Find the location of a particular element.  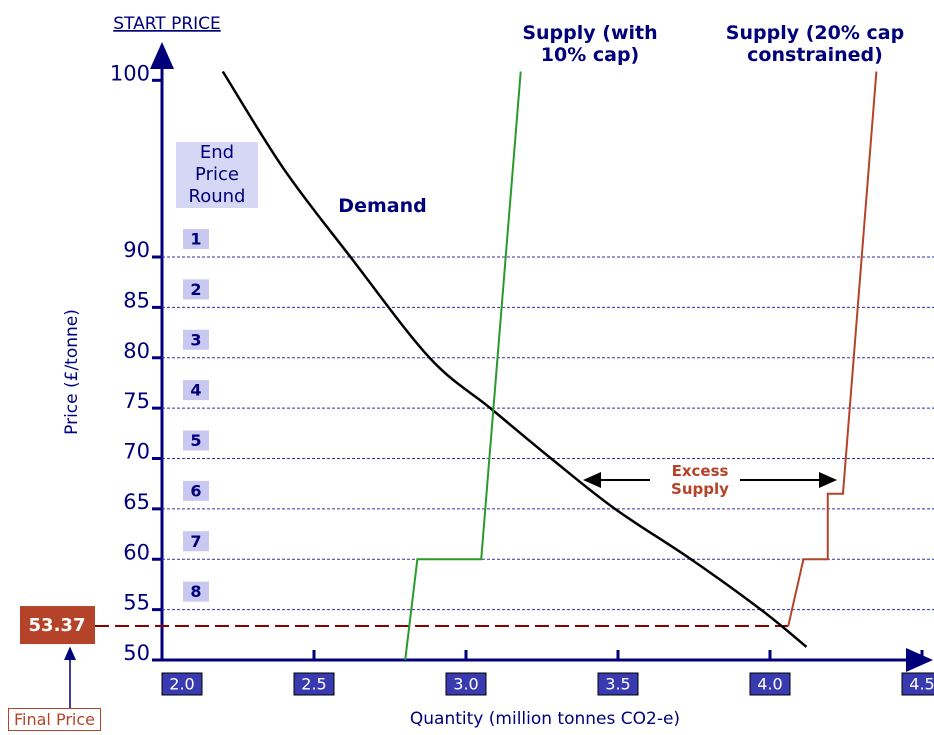

final-price-value: 53.37 is located at coordinates (57, 625).